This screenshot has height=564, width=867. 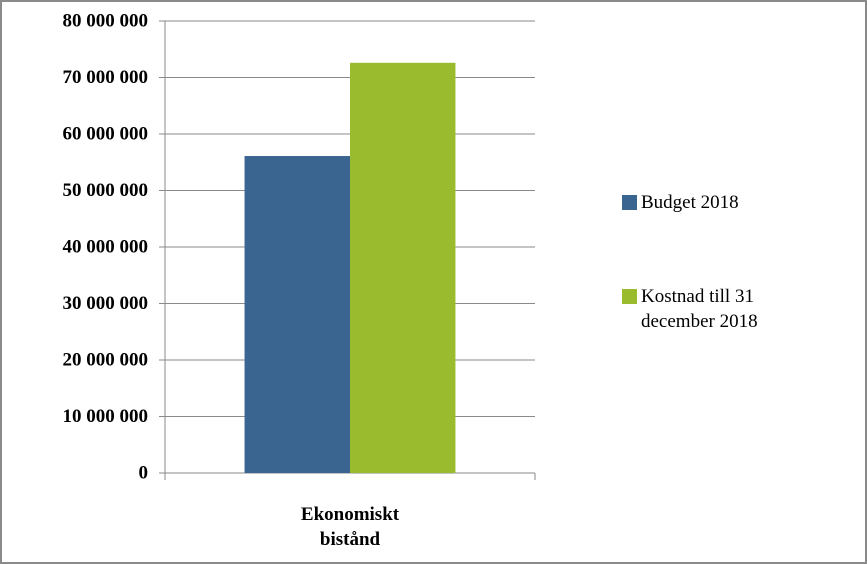 I want to click on legend-label: Kostnad till 31 december 2018, so click(x=699, y=309).